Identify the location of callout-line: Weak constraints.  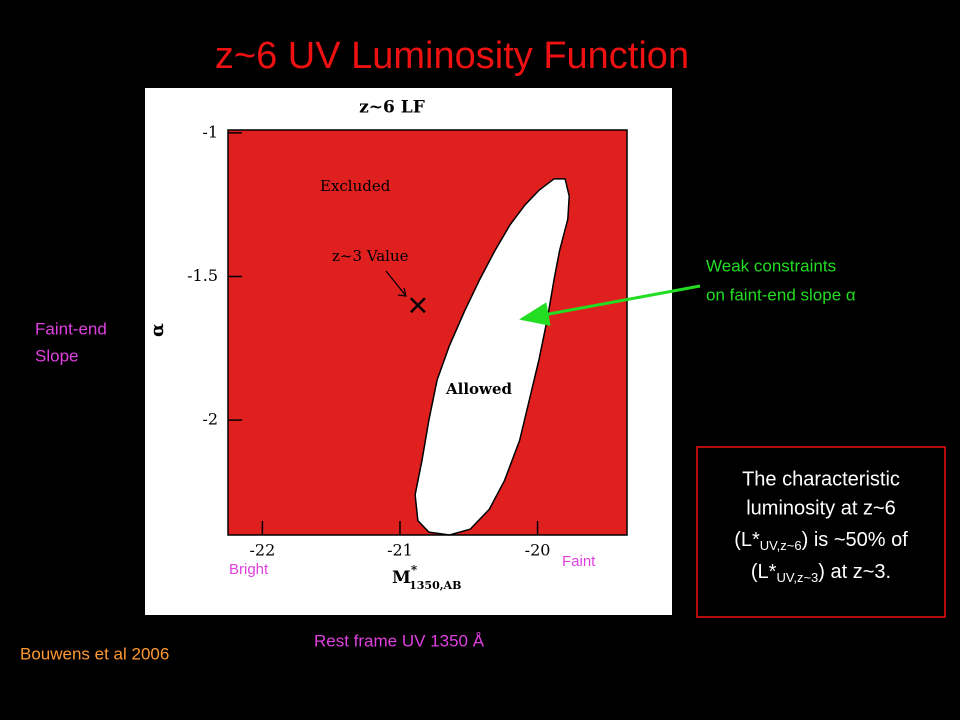
(771, 265).